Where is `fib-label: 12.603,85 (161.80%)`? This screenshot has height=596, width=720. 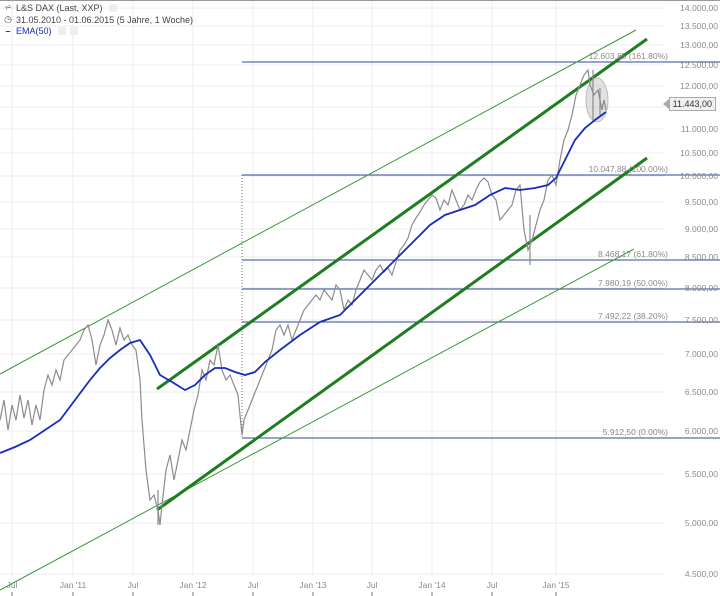
fib-label: 12.603,85 (161.80%) is located at coordinates (628, 56).